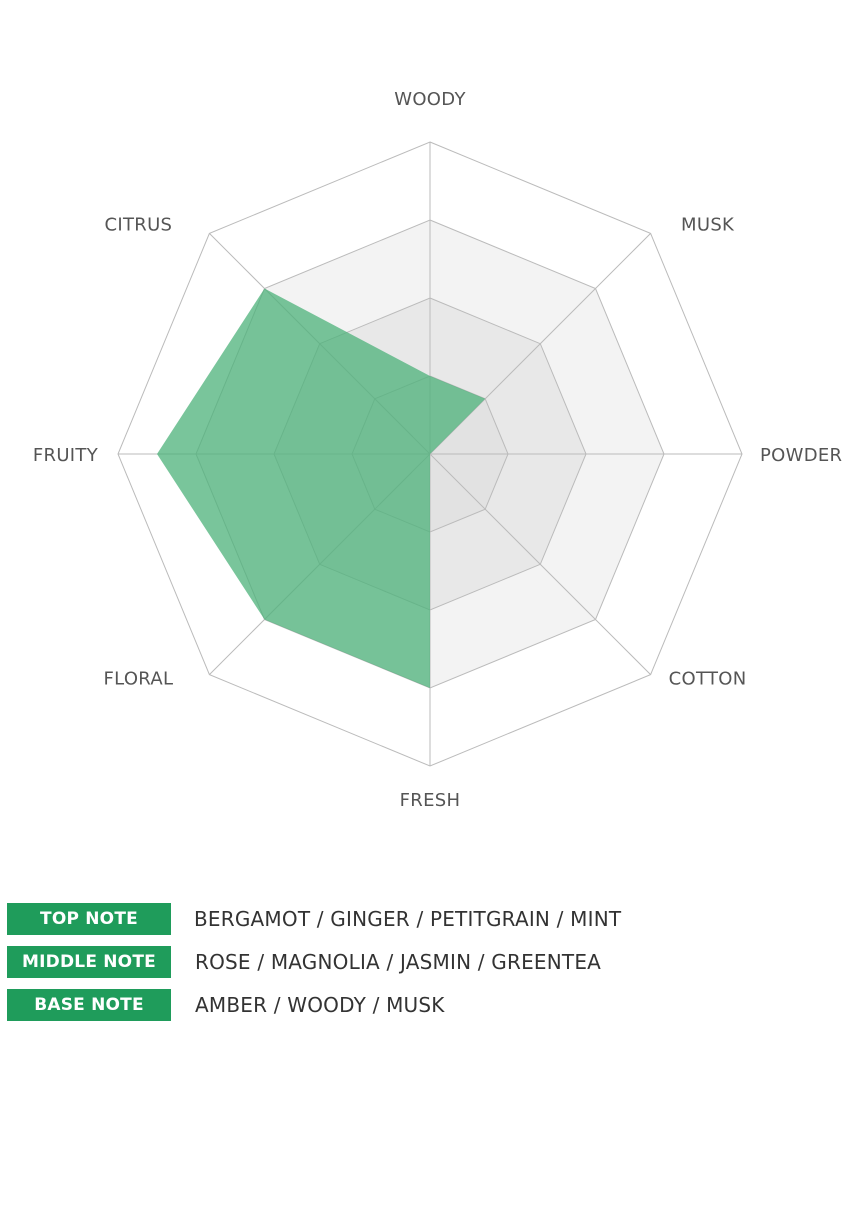  Describe the element at coordinates (708, 224) in the screenshot. I see `axis-label-musk: MUSK` at that location.